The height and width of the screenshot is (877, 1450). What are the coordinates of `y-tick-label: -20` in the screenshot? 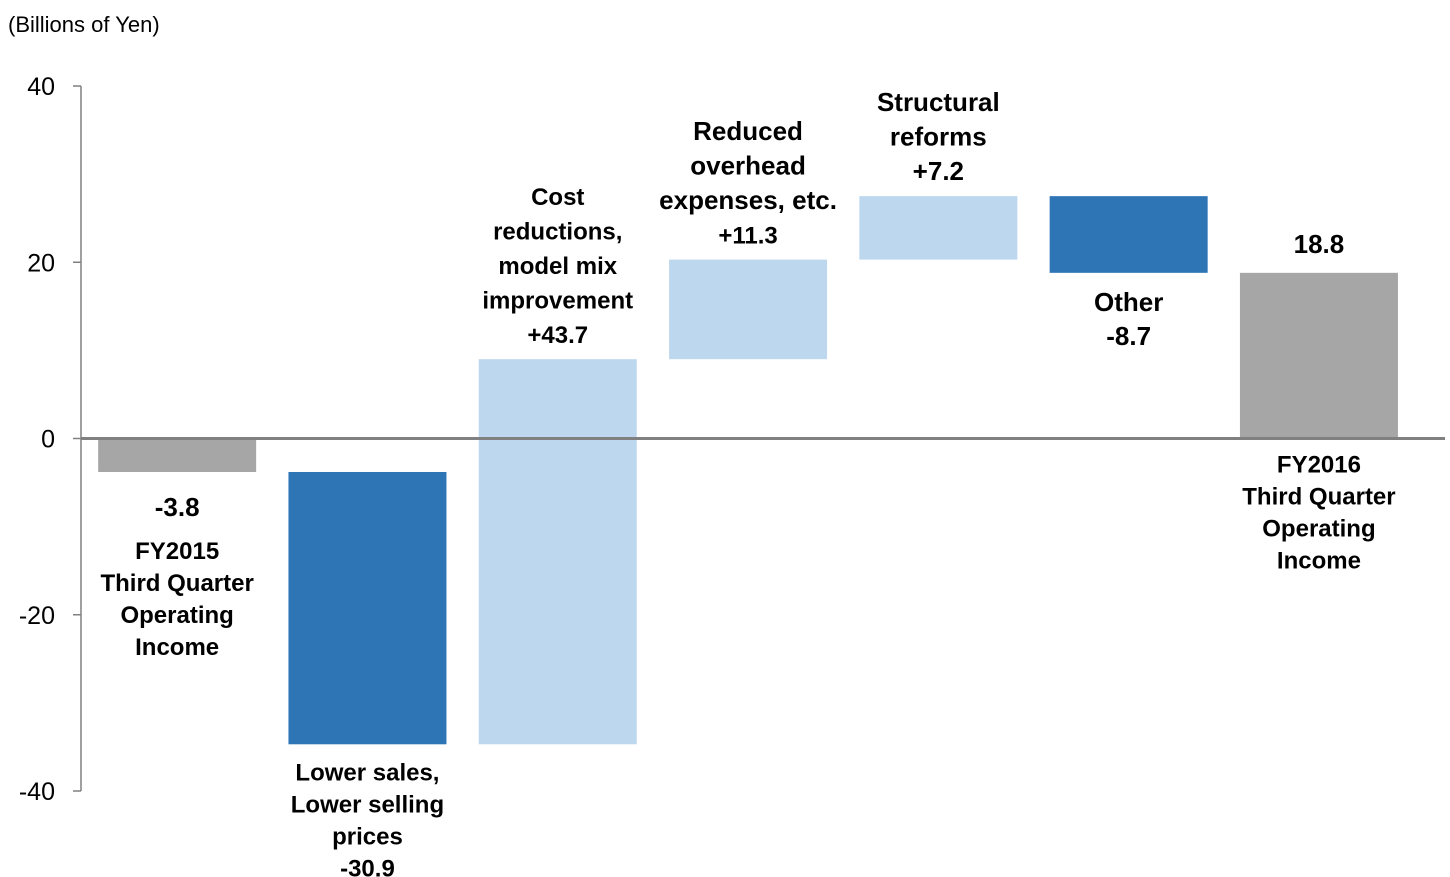 It's located at (37, 616).